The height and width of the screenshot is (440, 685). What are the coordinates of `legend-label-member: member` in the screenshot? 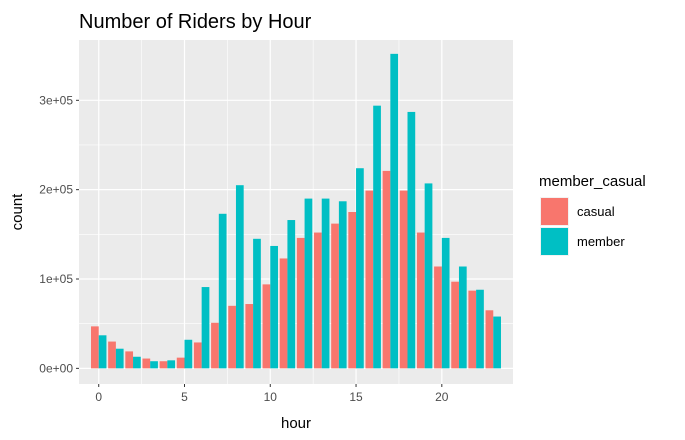 It's located at (601, 241).